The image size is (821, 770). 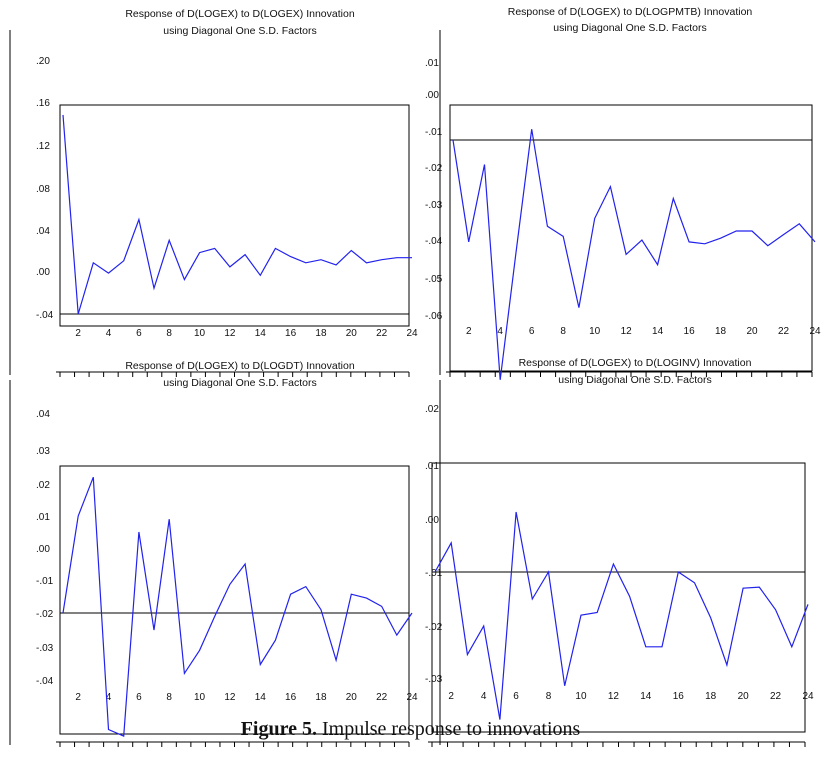 What do you see at coordinates (43, 146) in the screenshot?
I see `y-tick-label: .12` at bounding box center [43, 146].